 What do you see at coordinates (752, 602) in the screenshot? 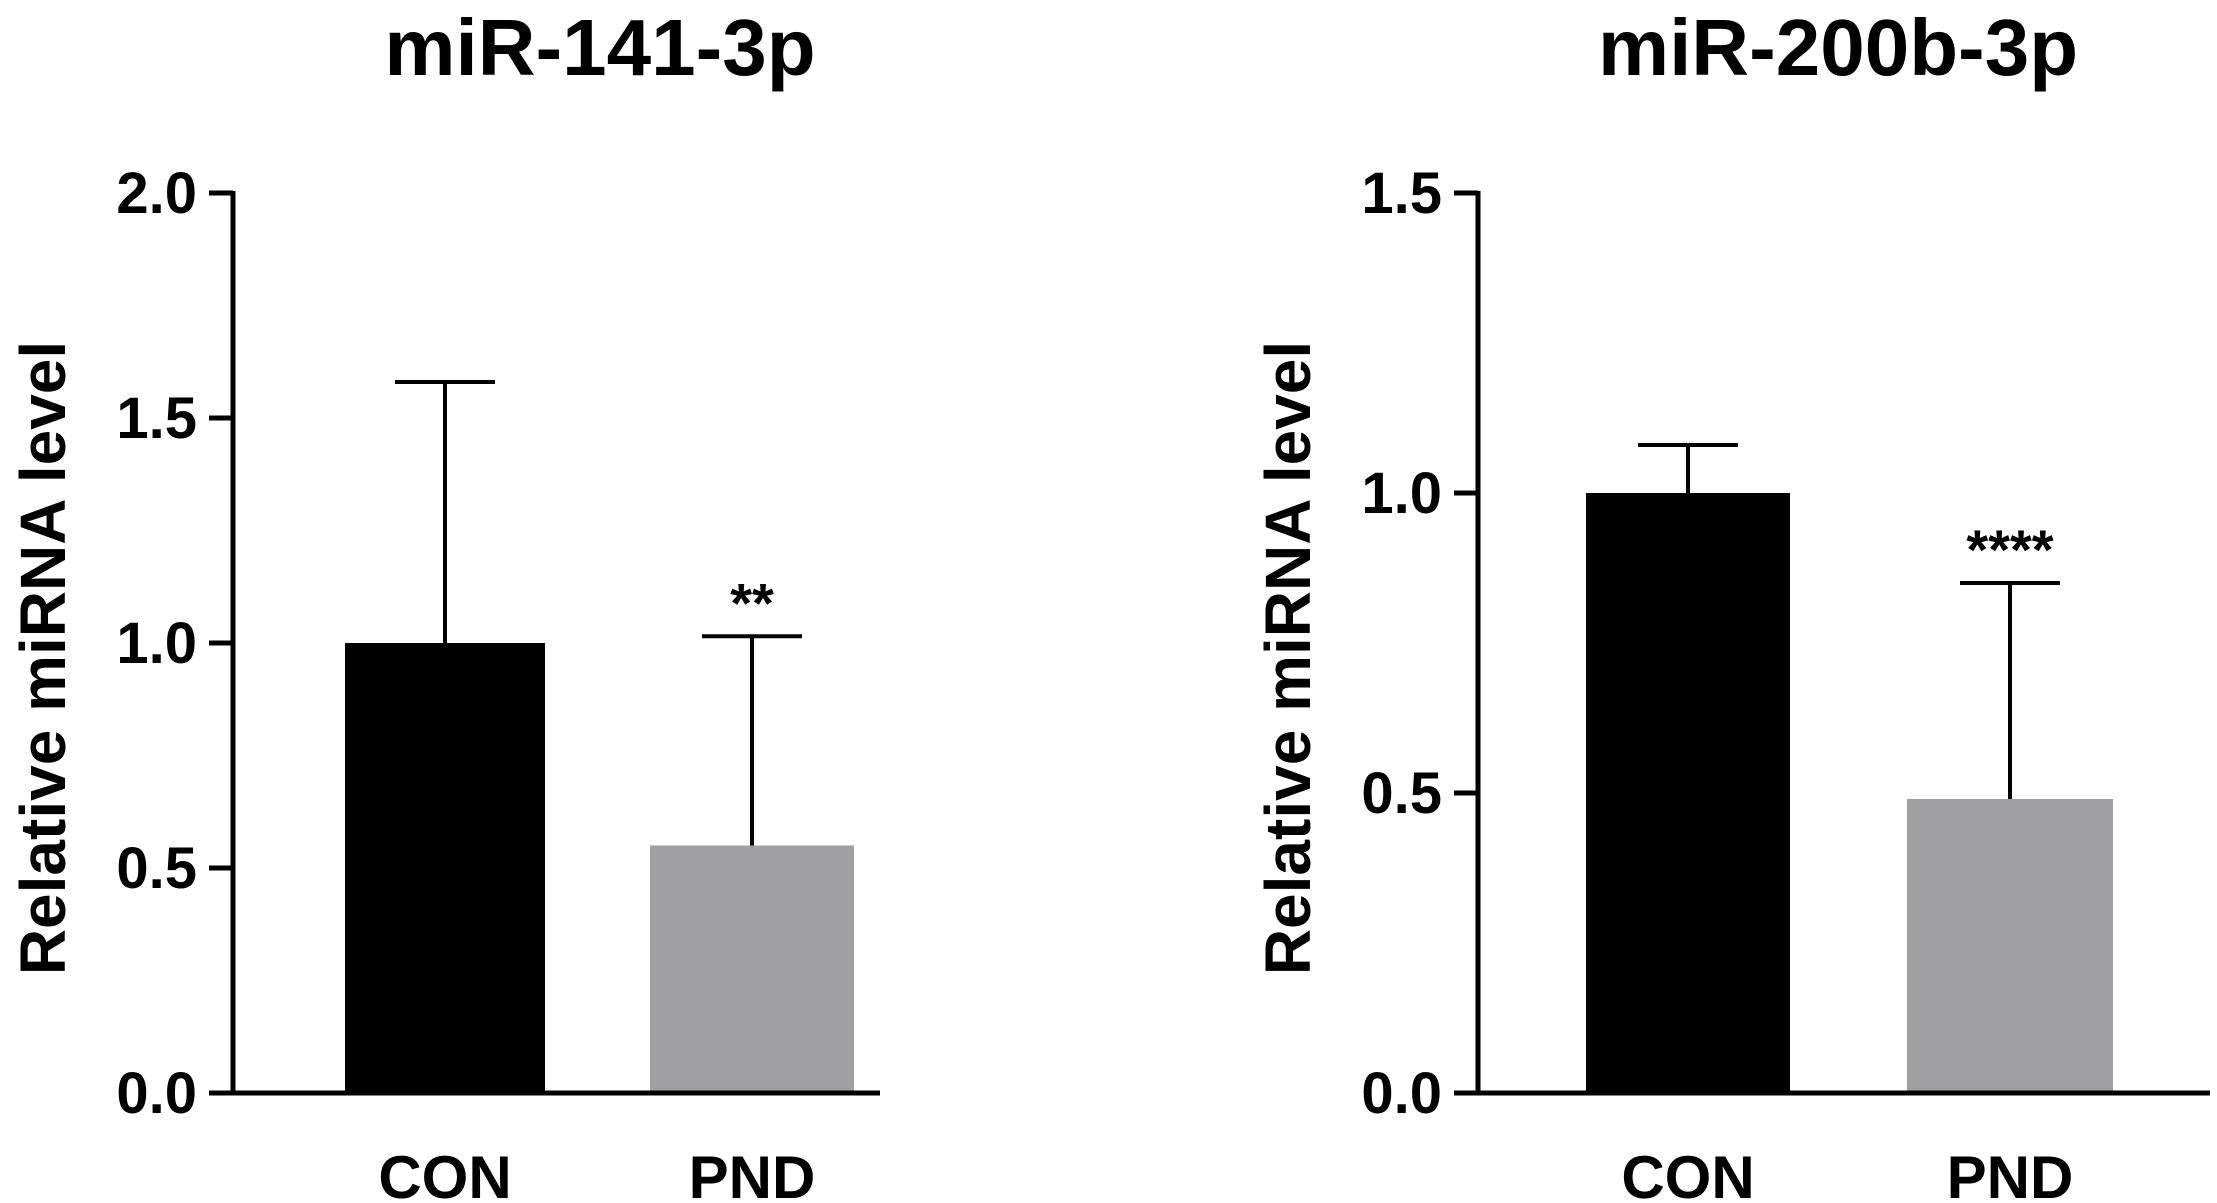
I see `significance-marker: **` at bounding box center [752, 602].